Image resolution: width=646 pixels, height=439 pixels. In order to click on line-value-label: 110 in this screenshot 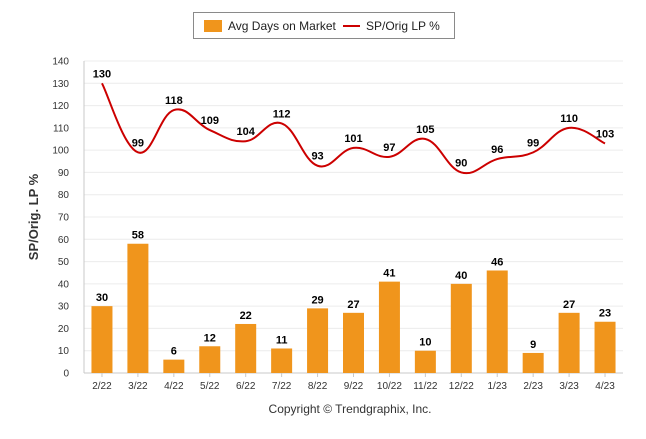, I will do `click(569, 119)`.